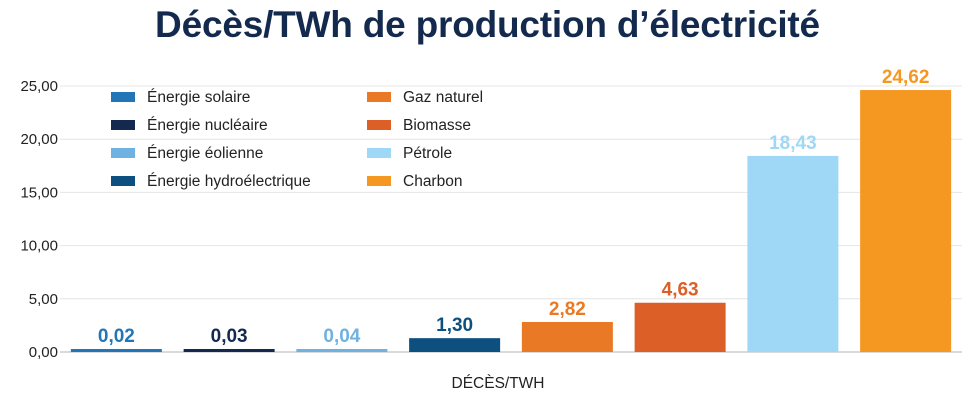  What do you see at coordinates (498, 383) in the screenshot?
I see `x-axis-label: DÉCÈS/TWH` at bounding box center [498, 383].